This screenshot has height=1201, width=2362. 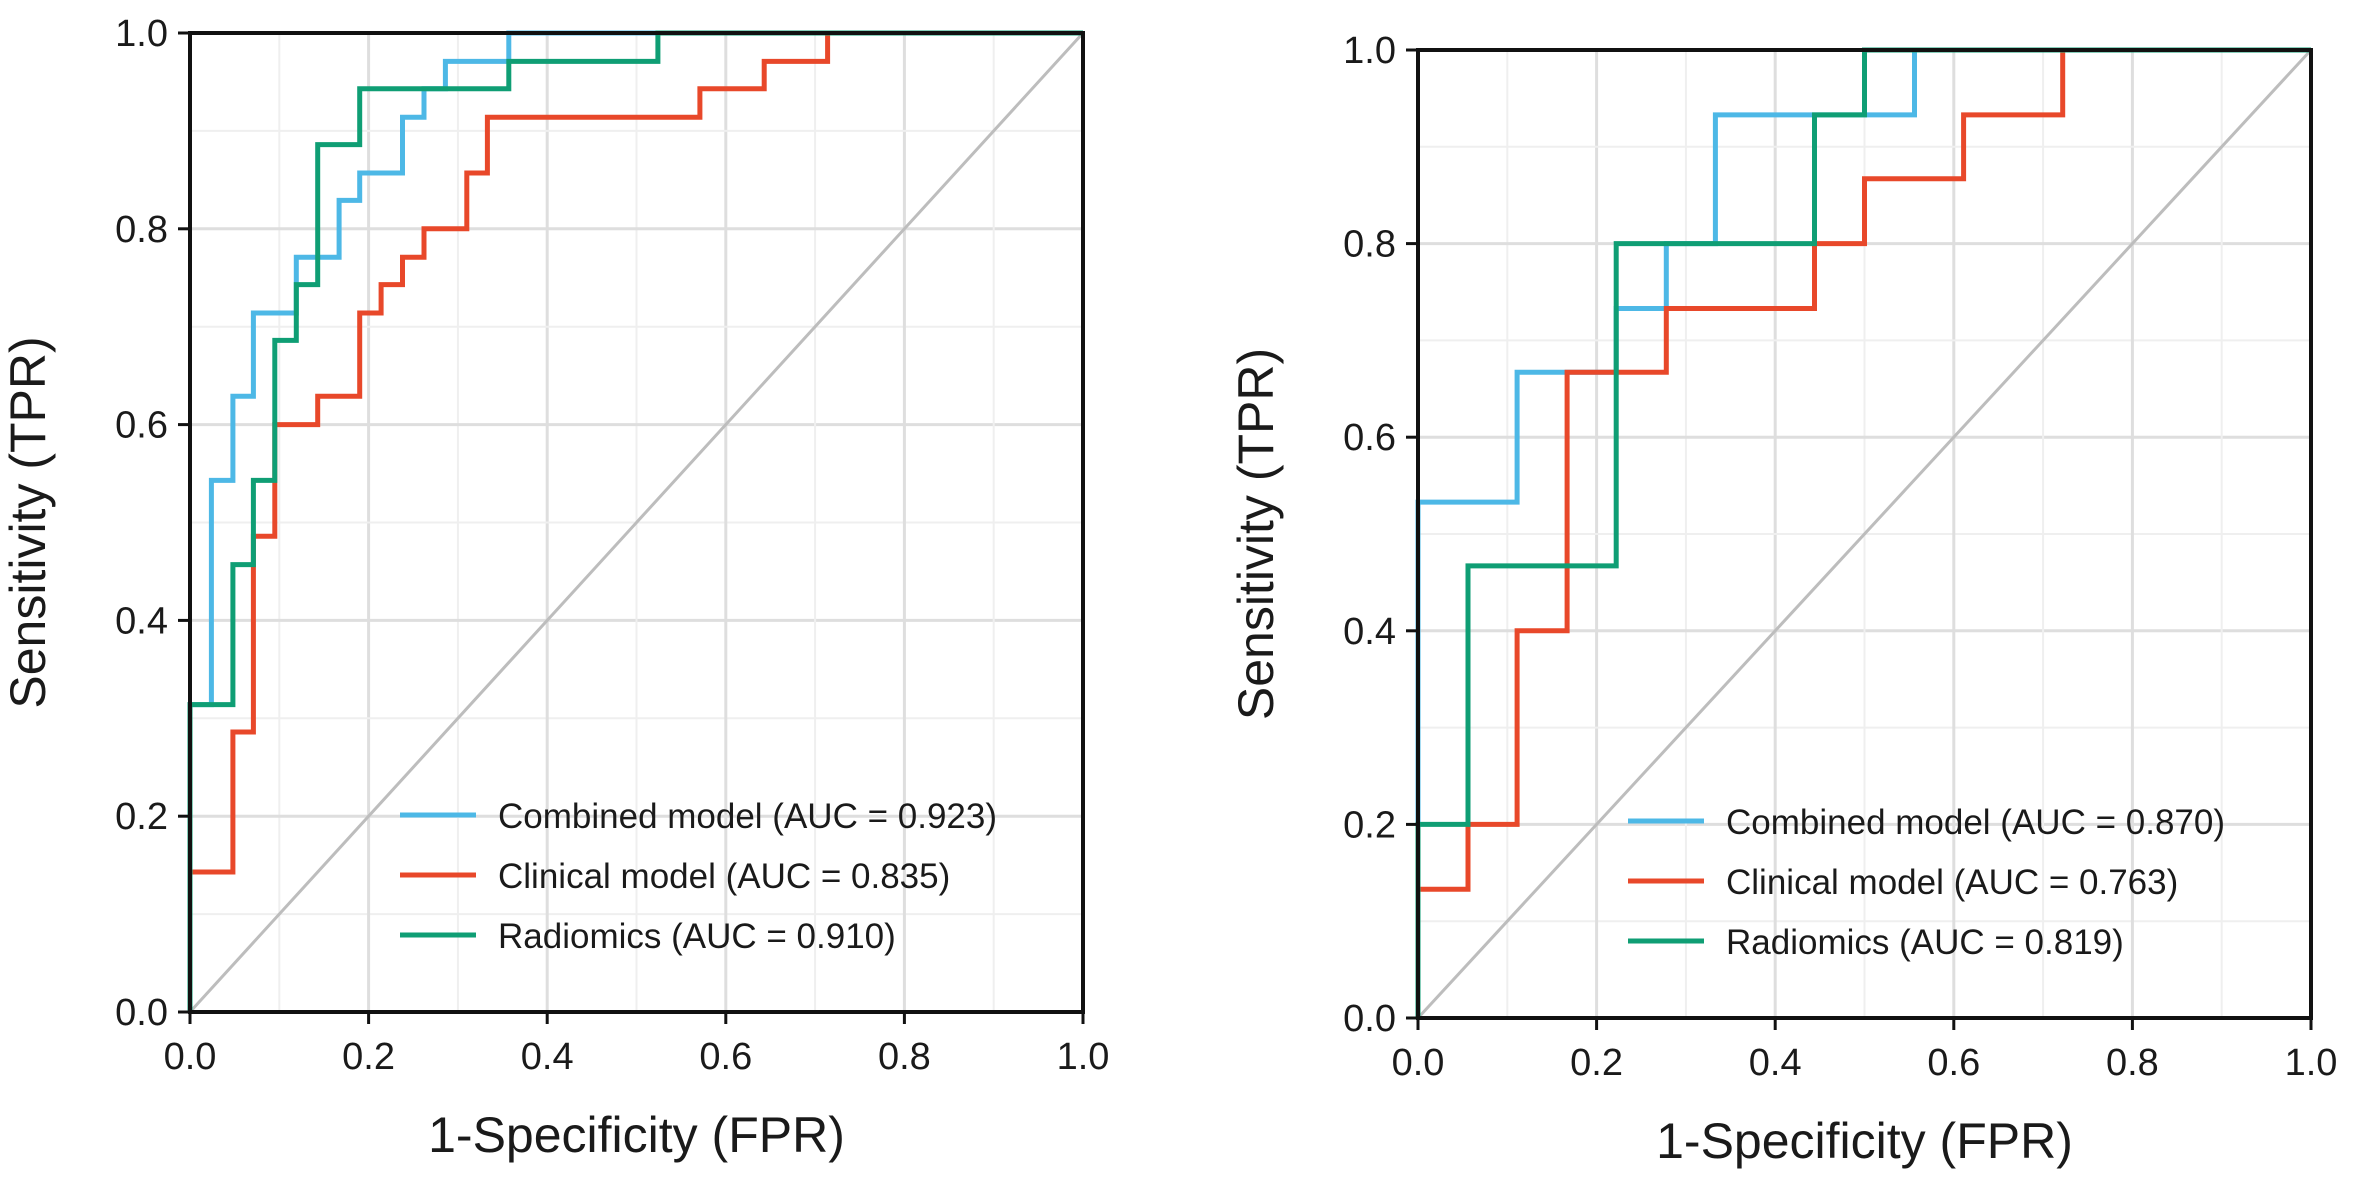 I want to click on panel-1-x-tick-label-1: 0.2, so click(x=368, y=1057).